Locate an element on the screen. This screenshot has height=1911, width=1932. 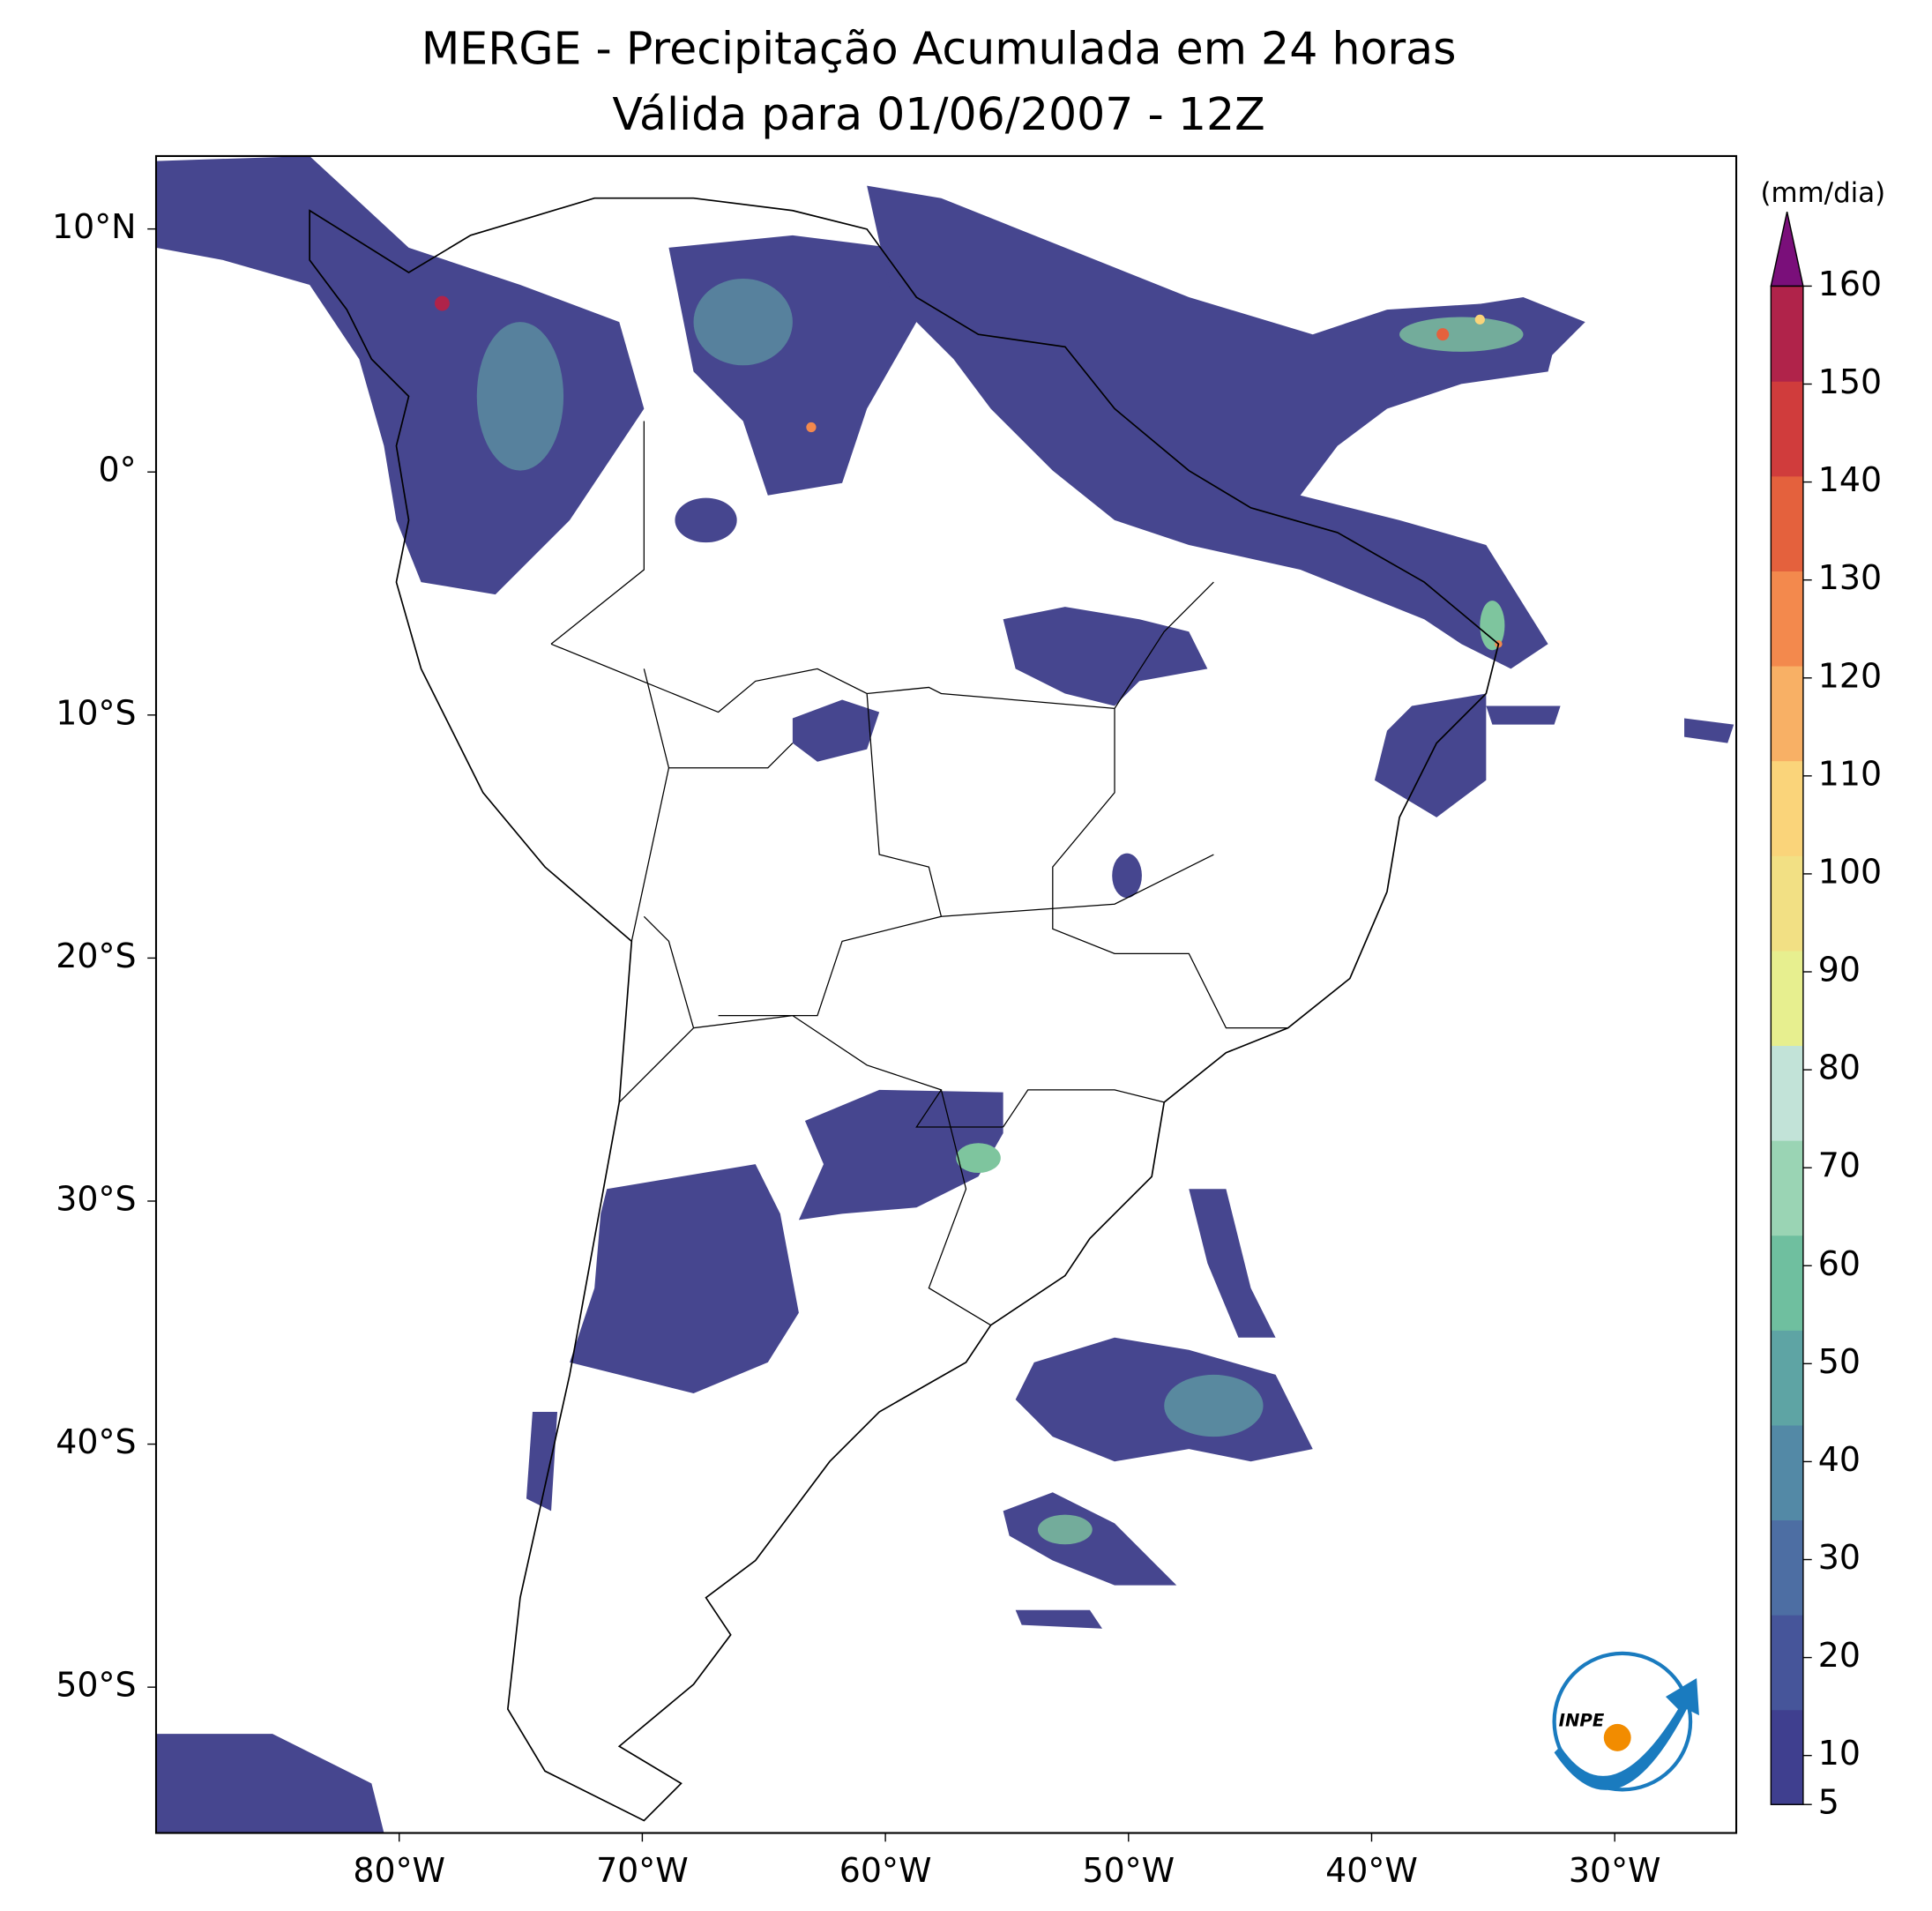
colorbar-tick-label: 30 is located at coordinates (1839, 1558).